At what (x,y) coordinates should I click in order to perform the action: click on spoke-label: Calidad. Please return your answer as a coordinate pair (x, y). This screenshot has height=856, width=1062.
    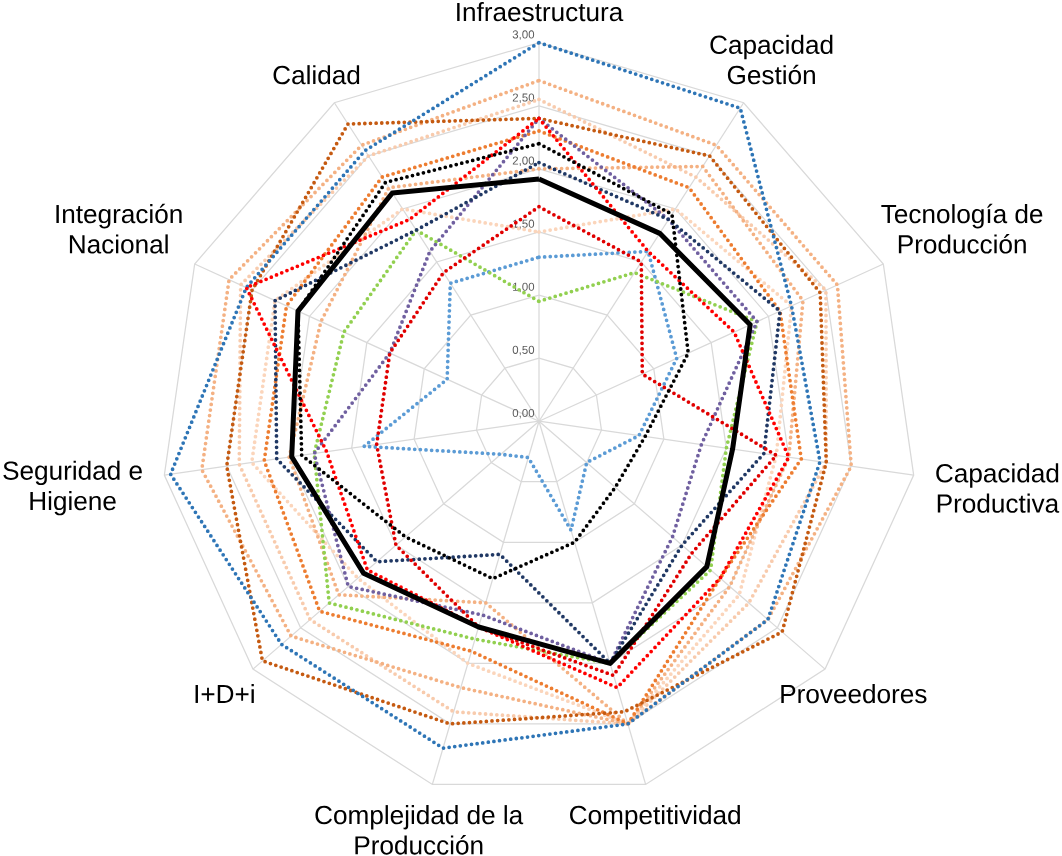
    Looking at the image, I should click on (316, 74).